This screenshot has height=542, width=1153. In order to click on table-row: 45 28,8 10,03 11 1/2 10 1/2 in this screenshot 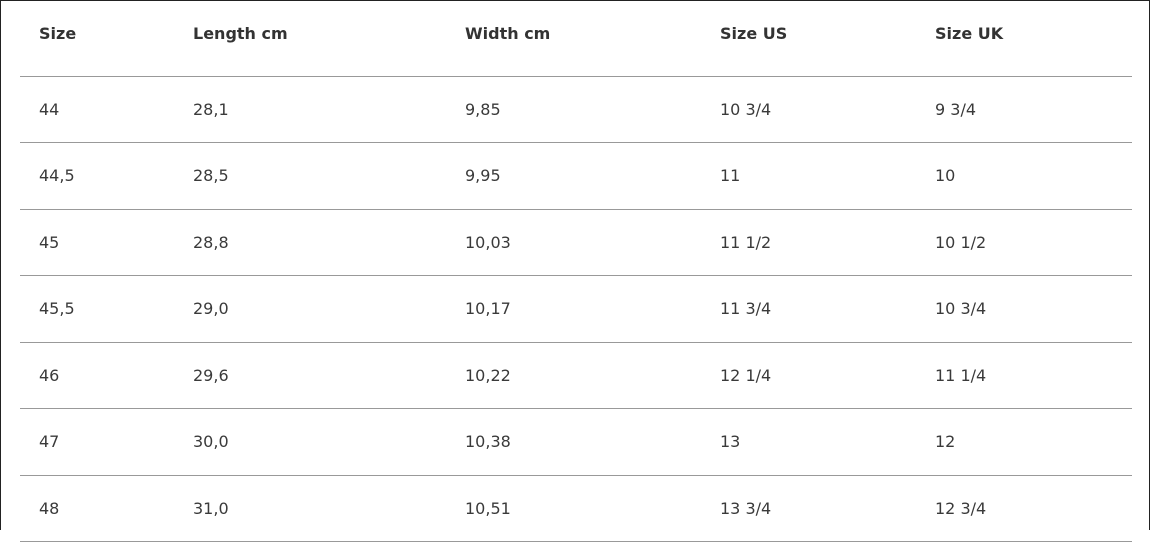, I will do `click(576, 242)`.